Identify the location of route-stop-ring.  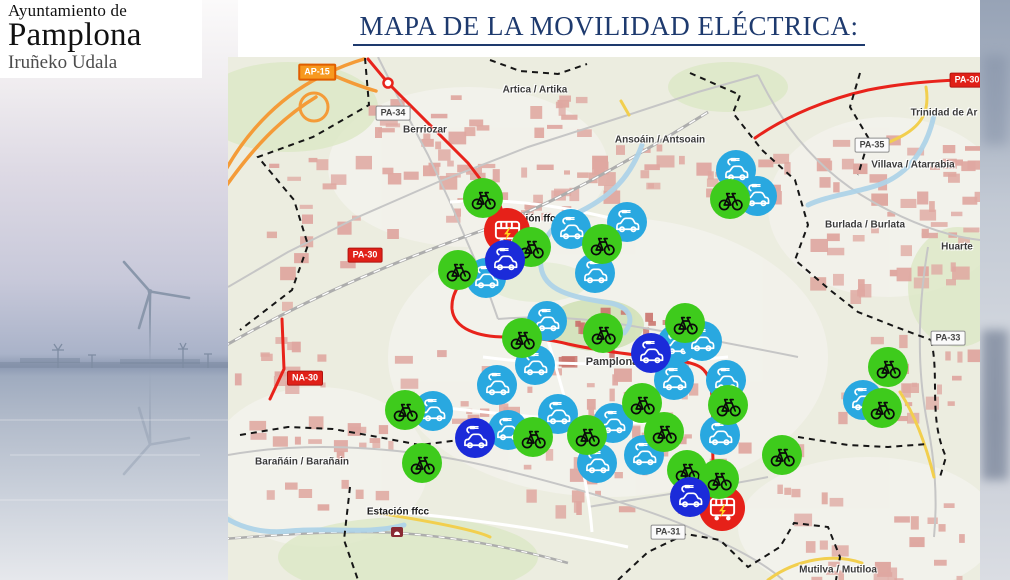
(388, 83).